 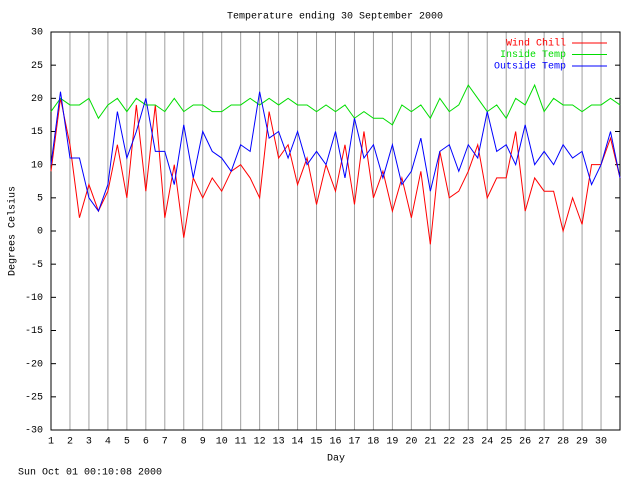 What do you see at coordinates (279, 442) in the screenshot?
I see `x-tick-label: 13` at bounding box center [279, 442].